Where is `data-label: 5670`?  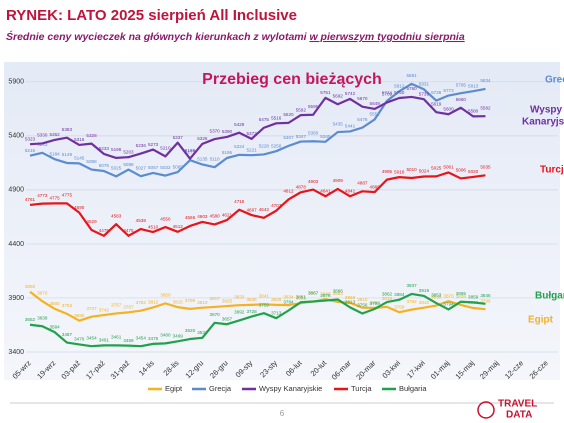 data-label: 5670 is located at coordinates (362, 98).